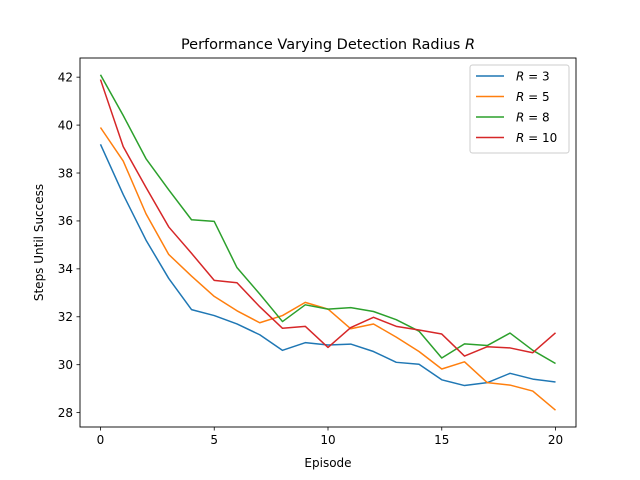 Image resolution: width=640 pixels, height=480 pixels. I want to click on y-tick-label: 32, so click(65, 317).